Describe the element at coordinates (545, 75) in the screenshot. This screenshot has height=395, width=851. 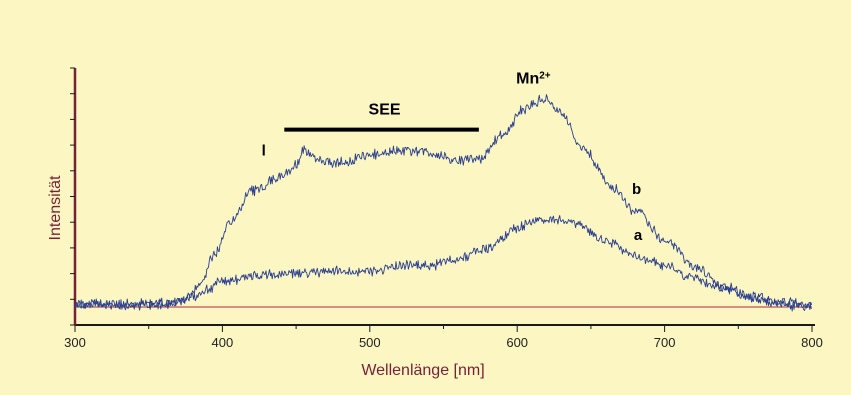
I see `annotation-superscript: 2+` at that location.